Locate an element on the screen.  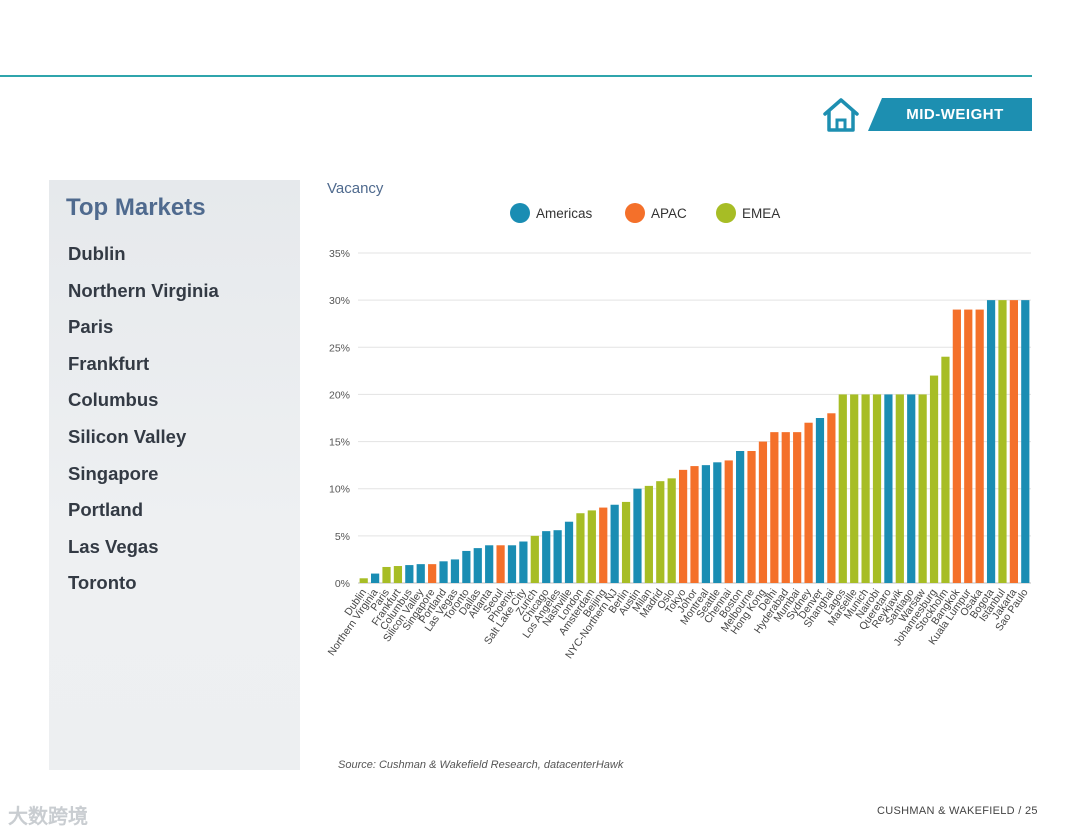
y-tick-label: 5% is located at coordinates (342, 537).